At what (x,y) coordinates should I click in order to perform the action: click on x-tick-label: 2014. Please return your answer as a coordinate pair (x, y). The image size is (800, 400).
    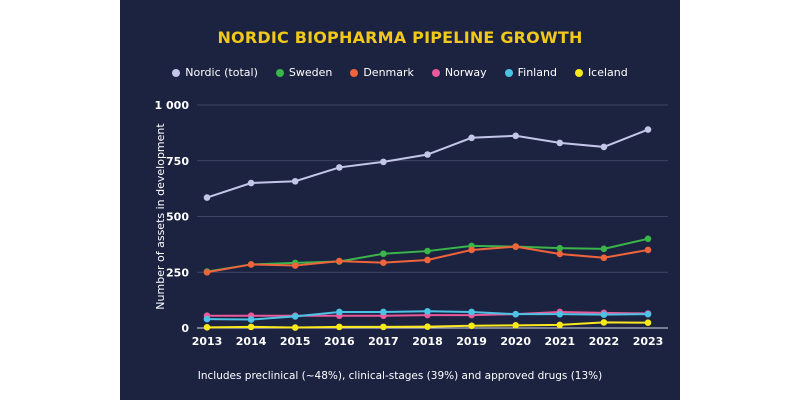
    Looking at the image, I should click on (251, 341).